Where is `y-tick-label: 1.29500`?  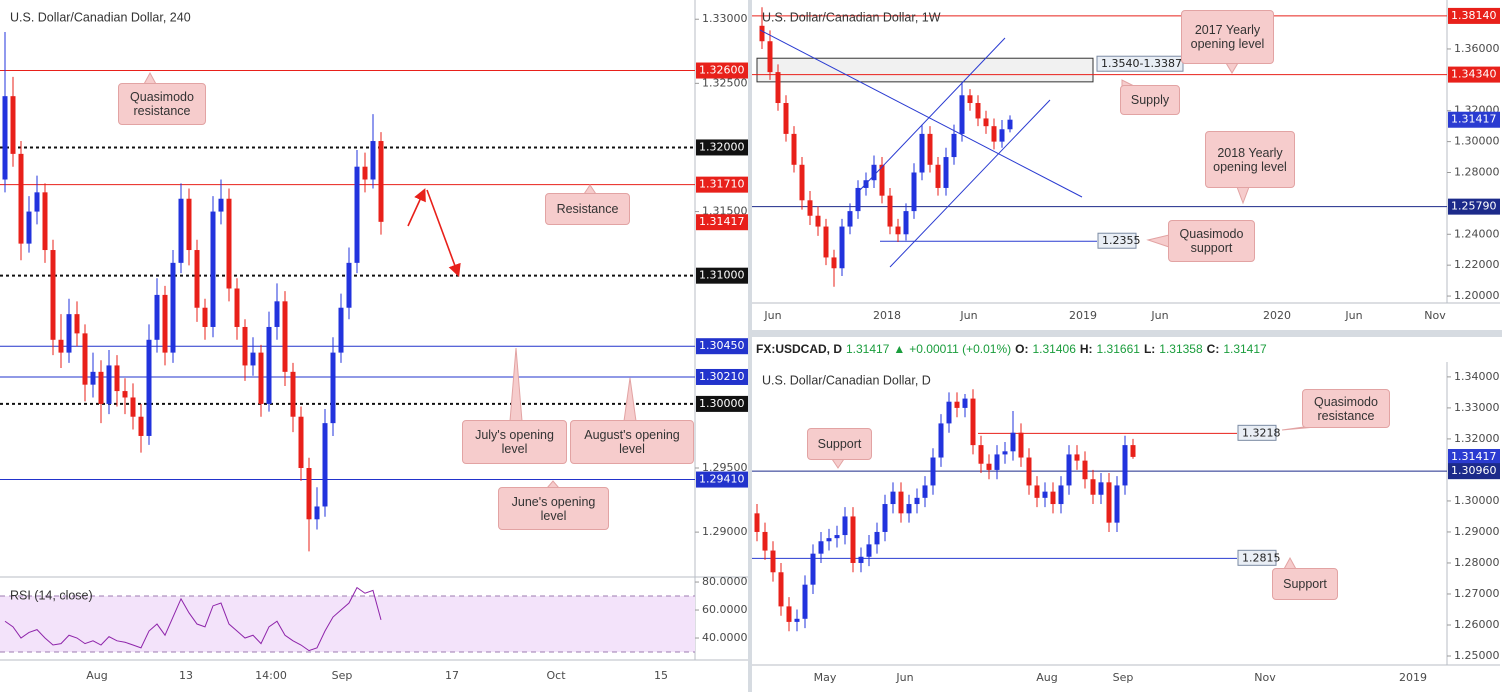 y-tick-label: 1.29500 is located at coordinates (725, 467).